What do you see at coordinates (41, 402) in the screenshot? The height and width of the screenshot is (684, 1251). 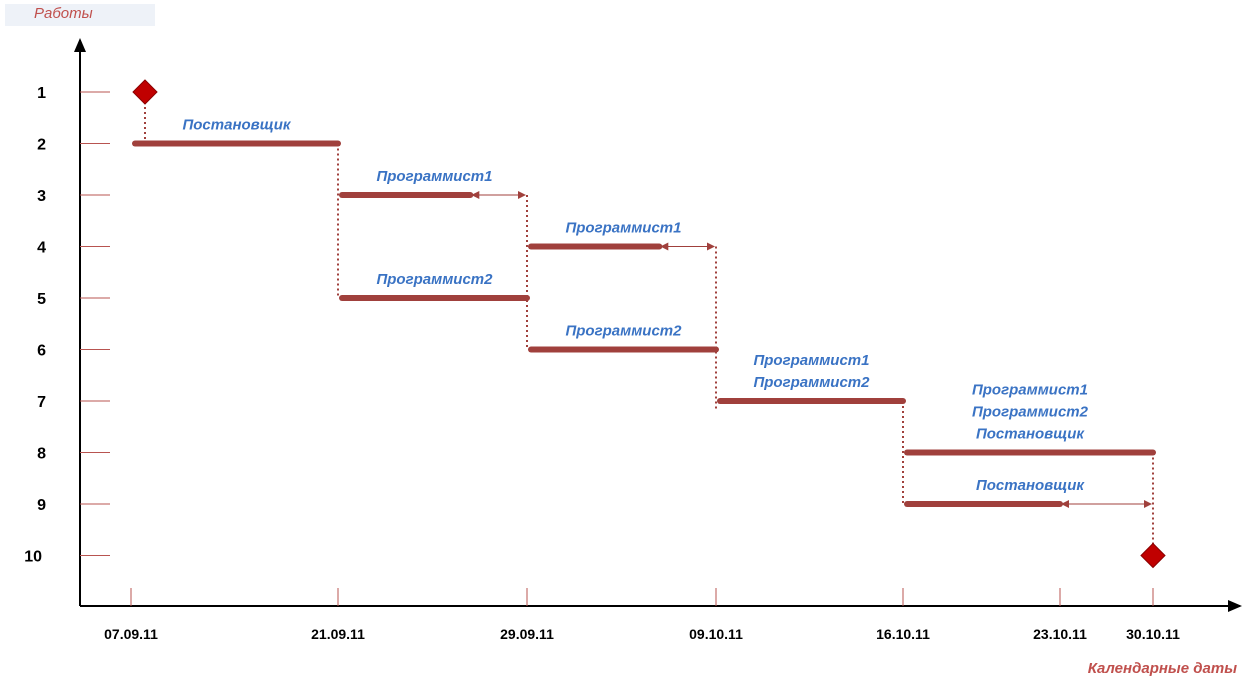 I see `row-label: 7` at bounding box center [41, 402].